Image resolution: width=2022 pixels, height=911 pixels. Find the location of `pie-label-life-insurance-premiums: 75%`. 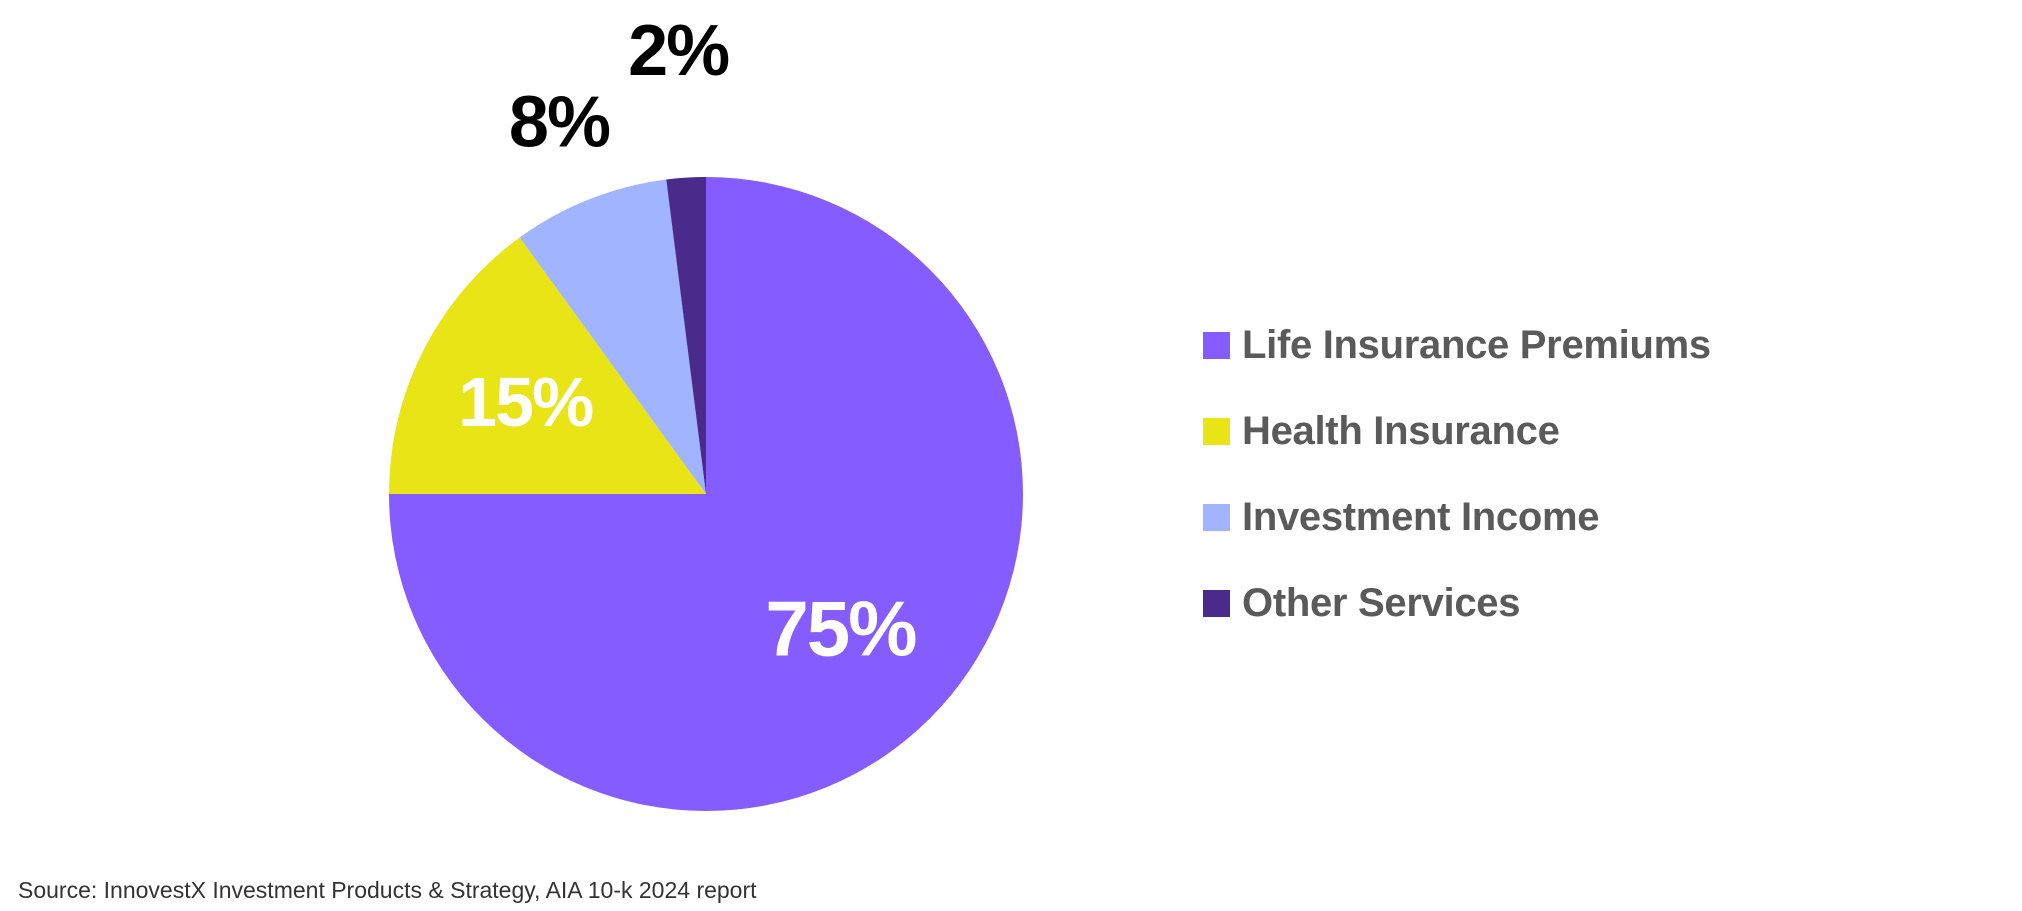

pie-label-life-insurance-premiums: 75% is located at coordinates (840, 628).